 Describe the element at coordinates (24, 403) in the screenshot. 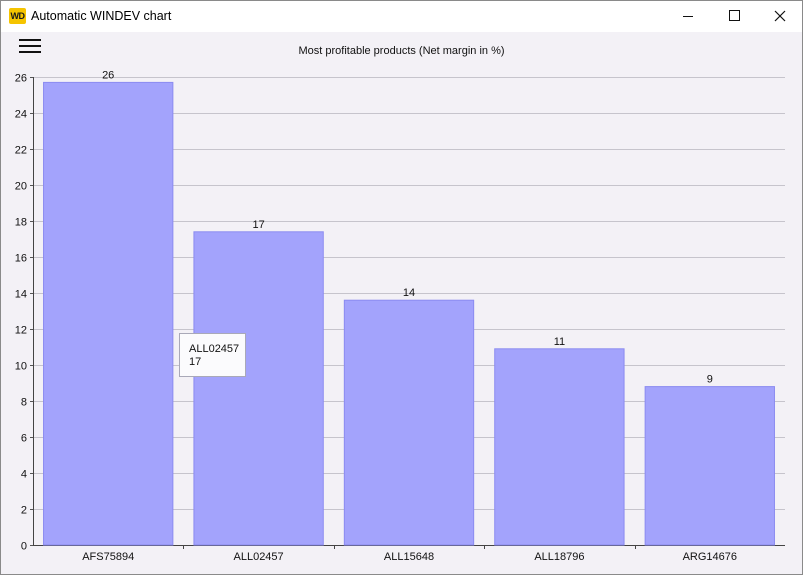

I see `y-tick-label: 8` at that location.